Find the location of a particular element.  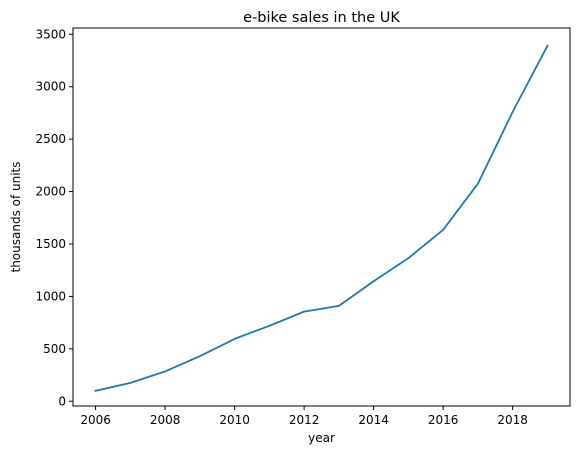

y-tick-label: 1000 is located at coordinates (50, 296).